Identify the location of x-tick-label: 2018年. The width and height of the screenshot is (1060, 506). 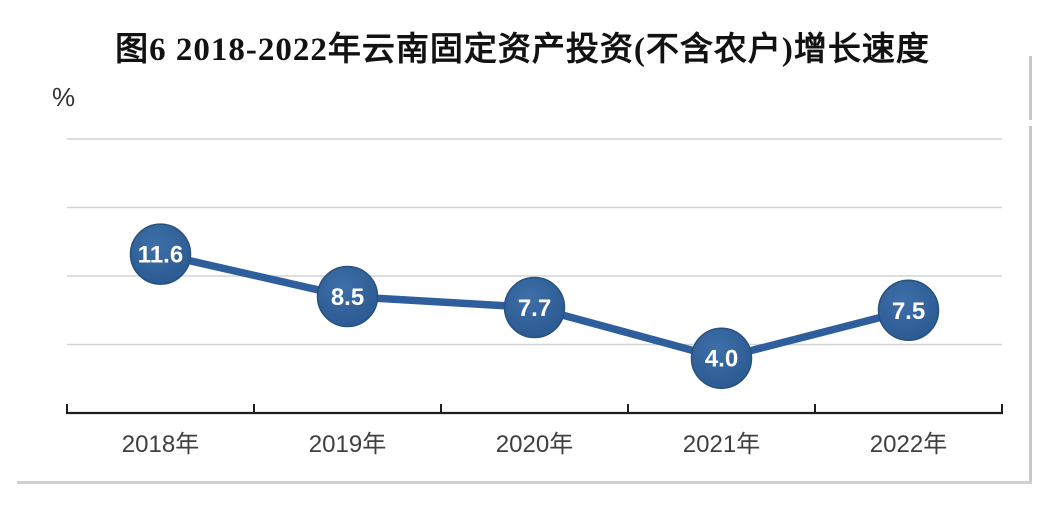
(160, 444).